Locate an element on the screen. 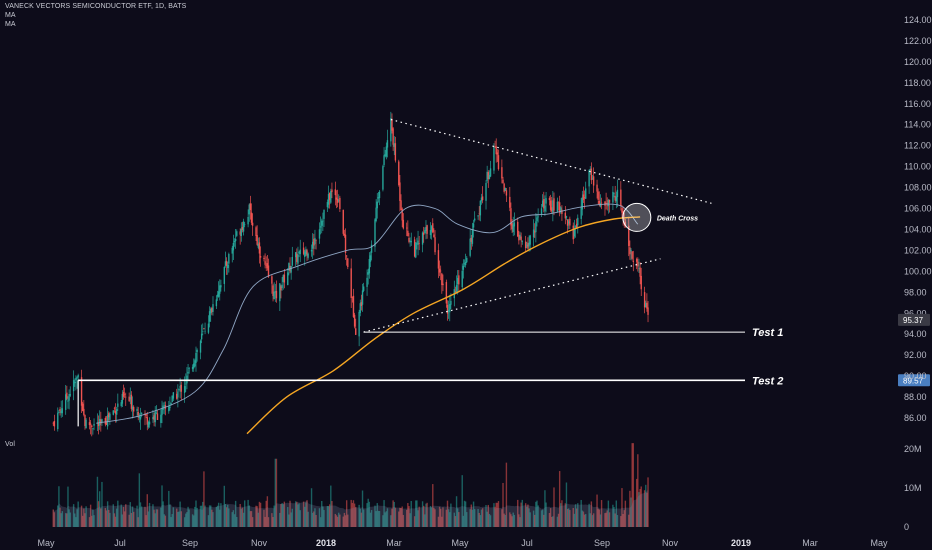  price-tick-label: 102.00 is located at coordinates (918, 250).